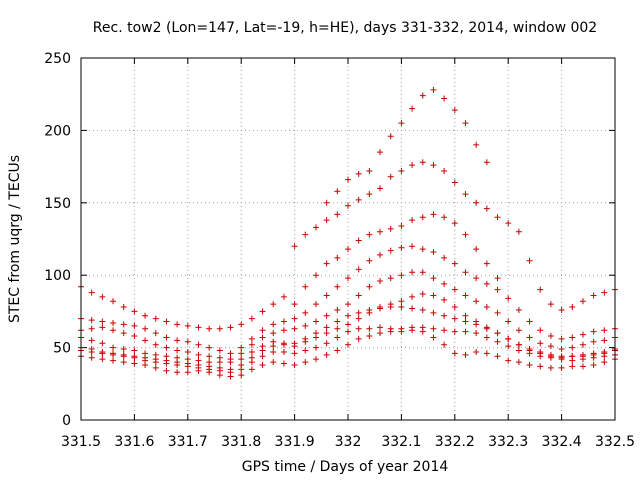  I want to click on y-tick-label: 0, so click(66, 421).